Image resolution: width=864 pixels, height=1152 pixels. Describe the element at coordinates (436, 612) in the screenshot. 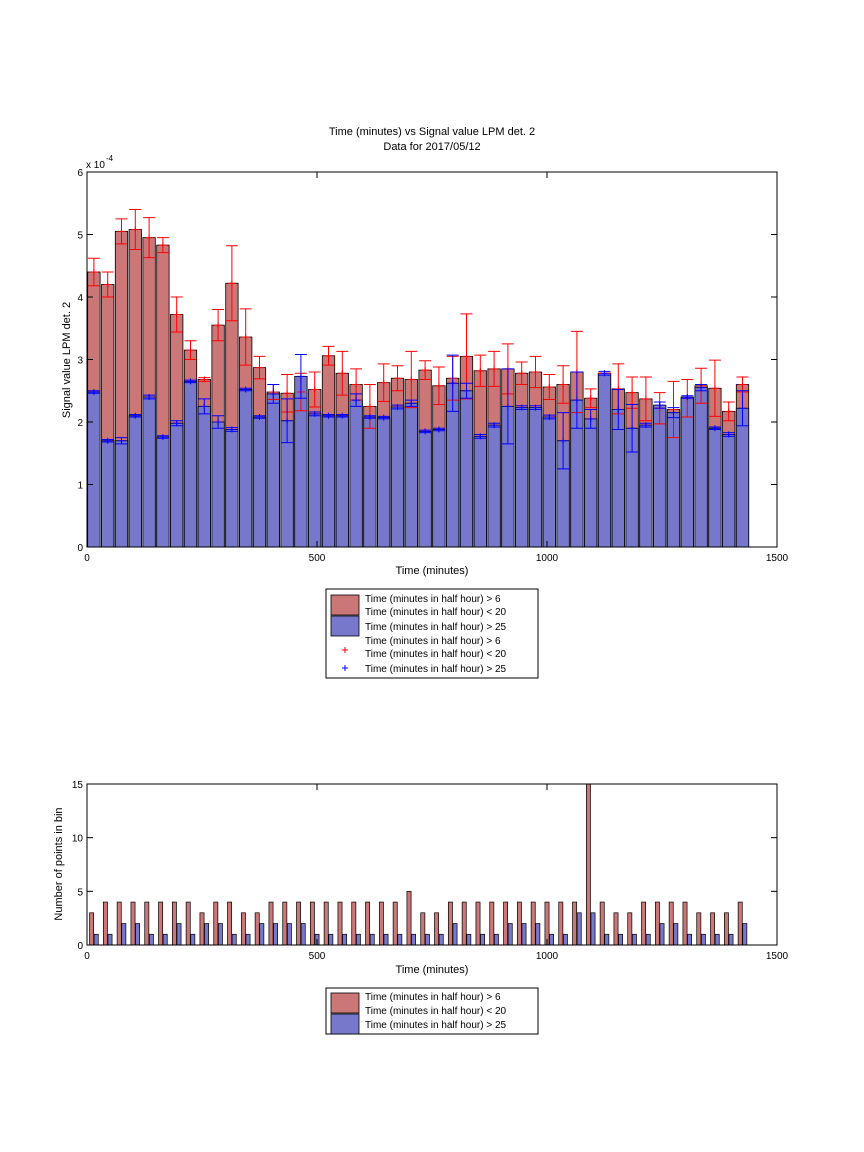

I see `legend-label: Time (minutes in half hour) < 20` at that location.